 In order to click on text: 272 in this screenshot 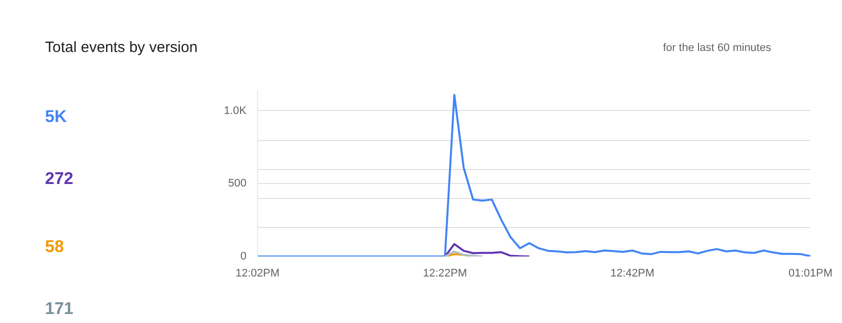, I will do `click(59, 179)`.